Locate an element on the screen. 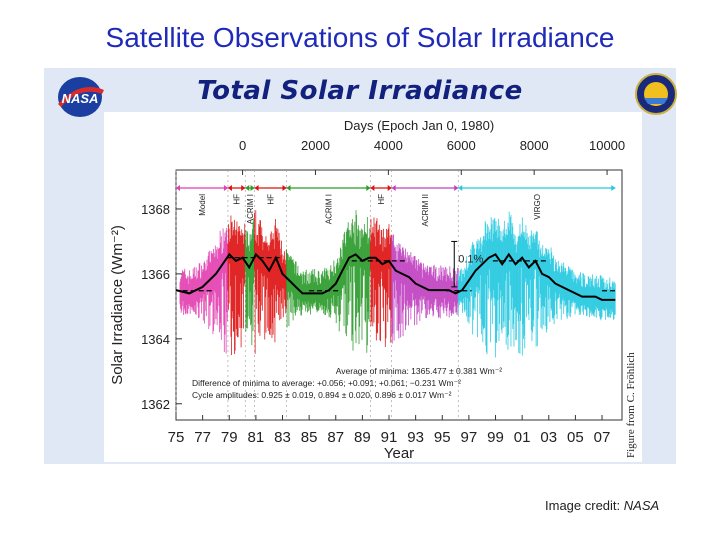 The width and height of the screenshot is (720, 540). instrument-label: Model is located at coordinates (202, 205).